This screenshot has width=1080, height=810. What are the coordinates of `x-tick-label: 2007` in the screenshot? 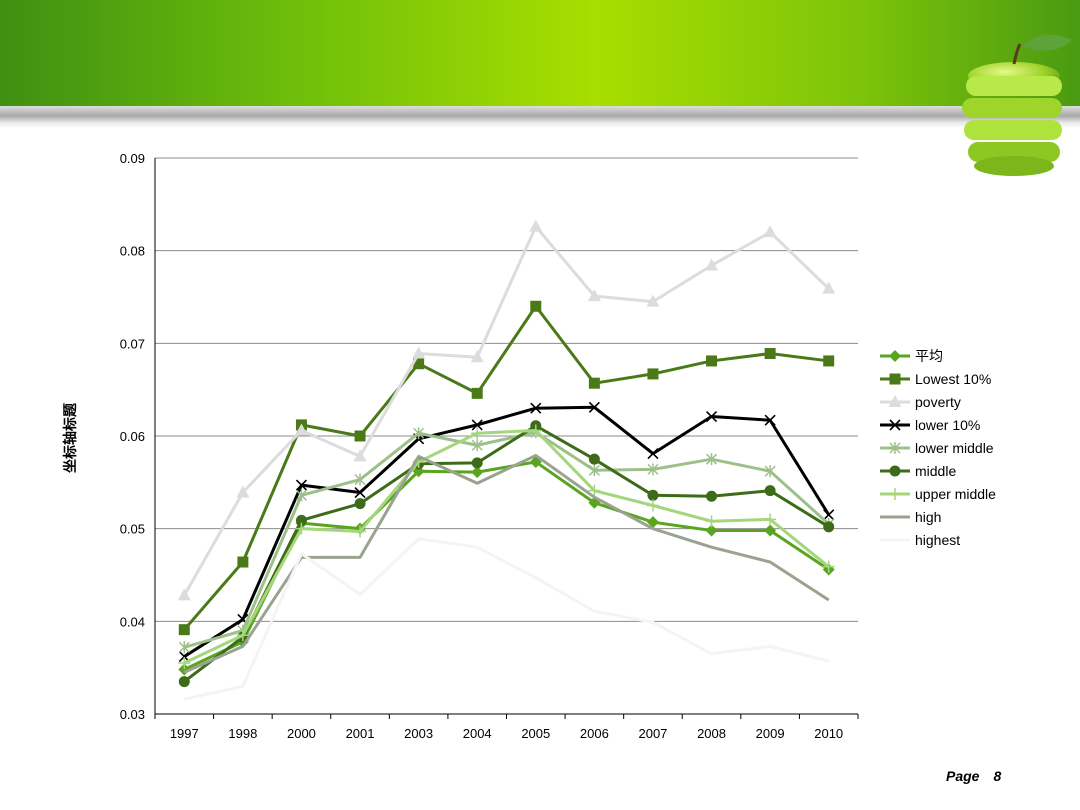 It's located at (652, 733).